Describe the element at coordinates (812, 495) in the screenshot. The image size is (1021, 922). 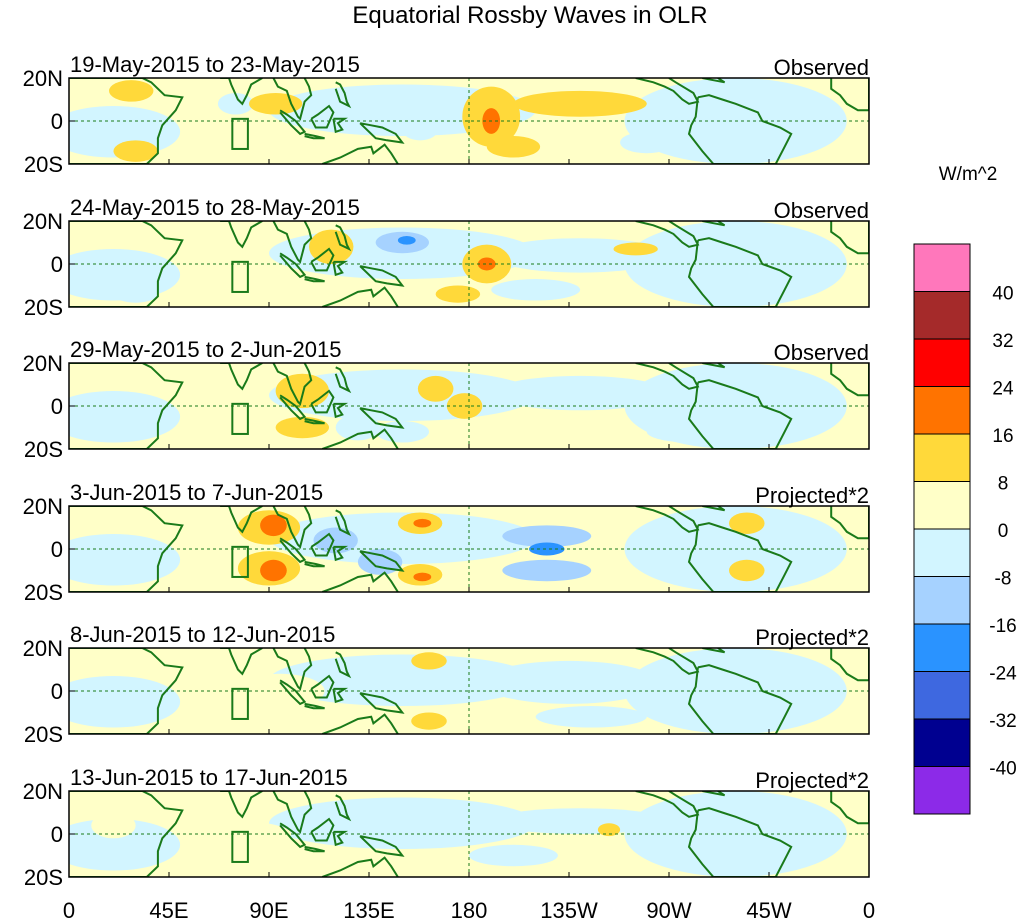
I see `panel-kind-label: Projected*2` at that location.